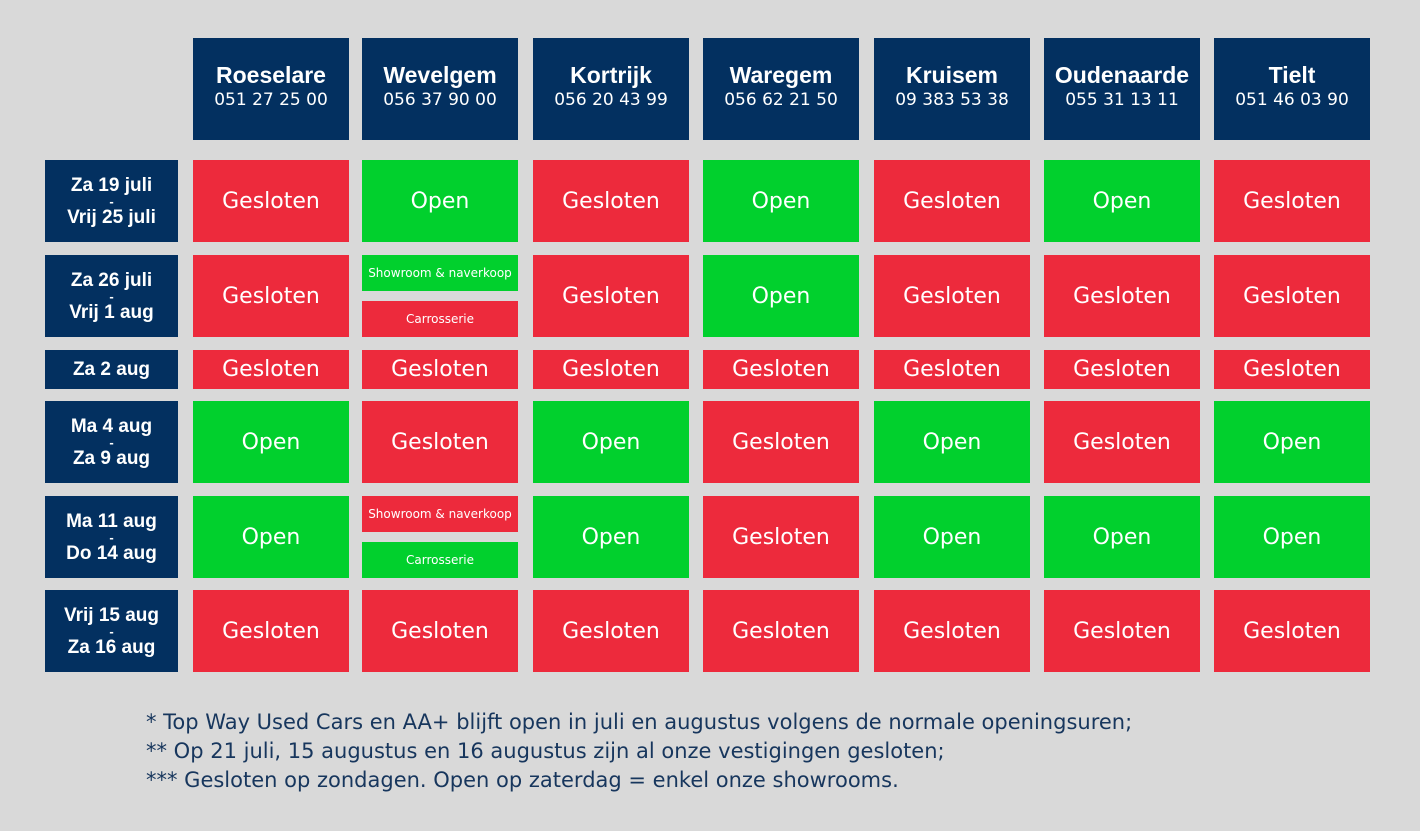 This screenshot has width=1420, height=831. What do you see at coordinates (781, 100) in the screenshot?
I see `location-phone: 056 62 21 50` at bounding box center [781, 100].